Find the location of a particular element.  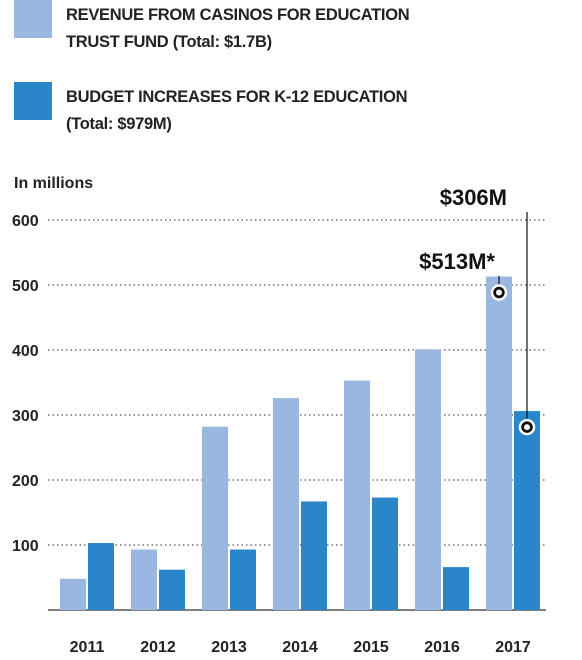

x-tick-label-2016: 2016 is located at coordinates (442, 647).